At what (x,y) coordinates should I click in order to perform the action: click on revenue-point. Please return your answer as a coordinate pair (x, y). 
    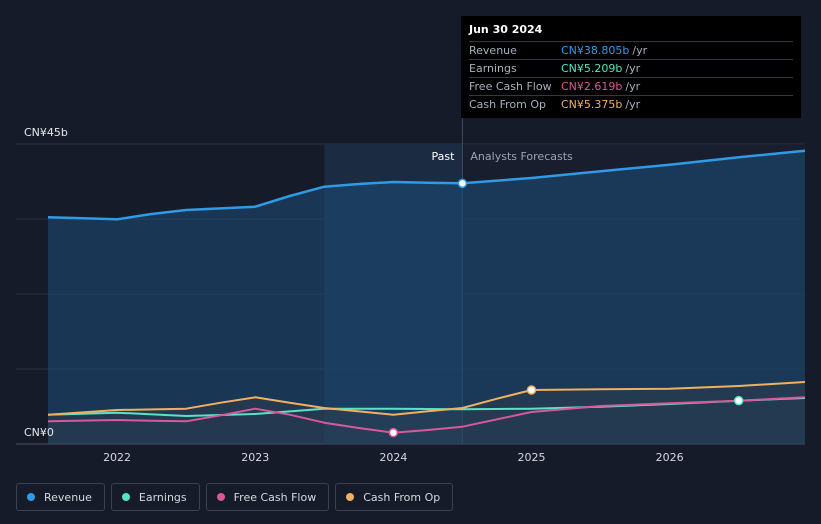
    Looking at the image, I should click on (462, 183).